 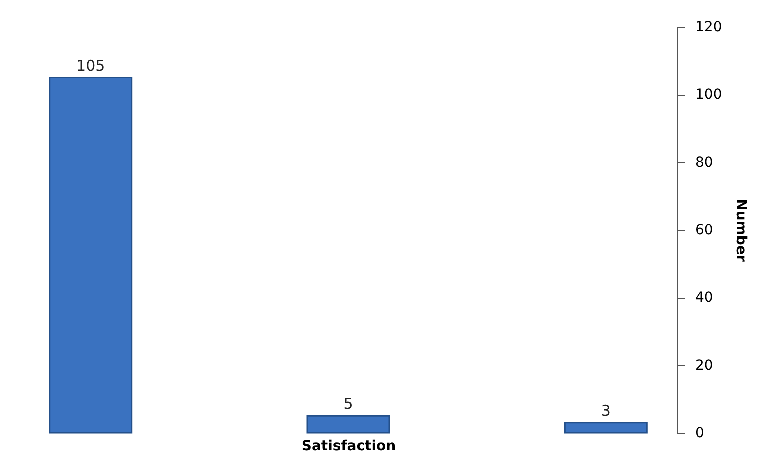 I want to click on y-tick-label: 60, so click(x=705, y=230).